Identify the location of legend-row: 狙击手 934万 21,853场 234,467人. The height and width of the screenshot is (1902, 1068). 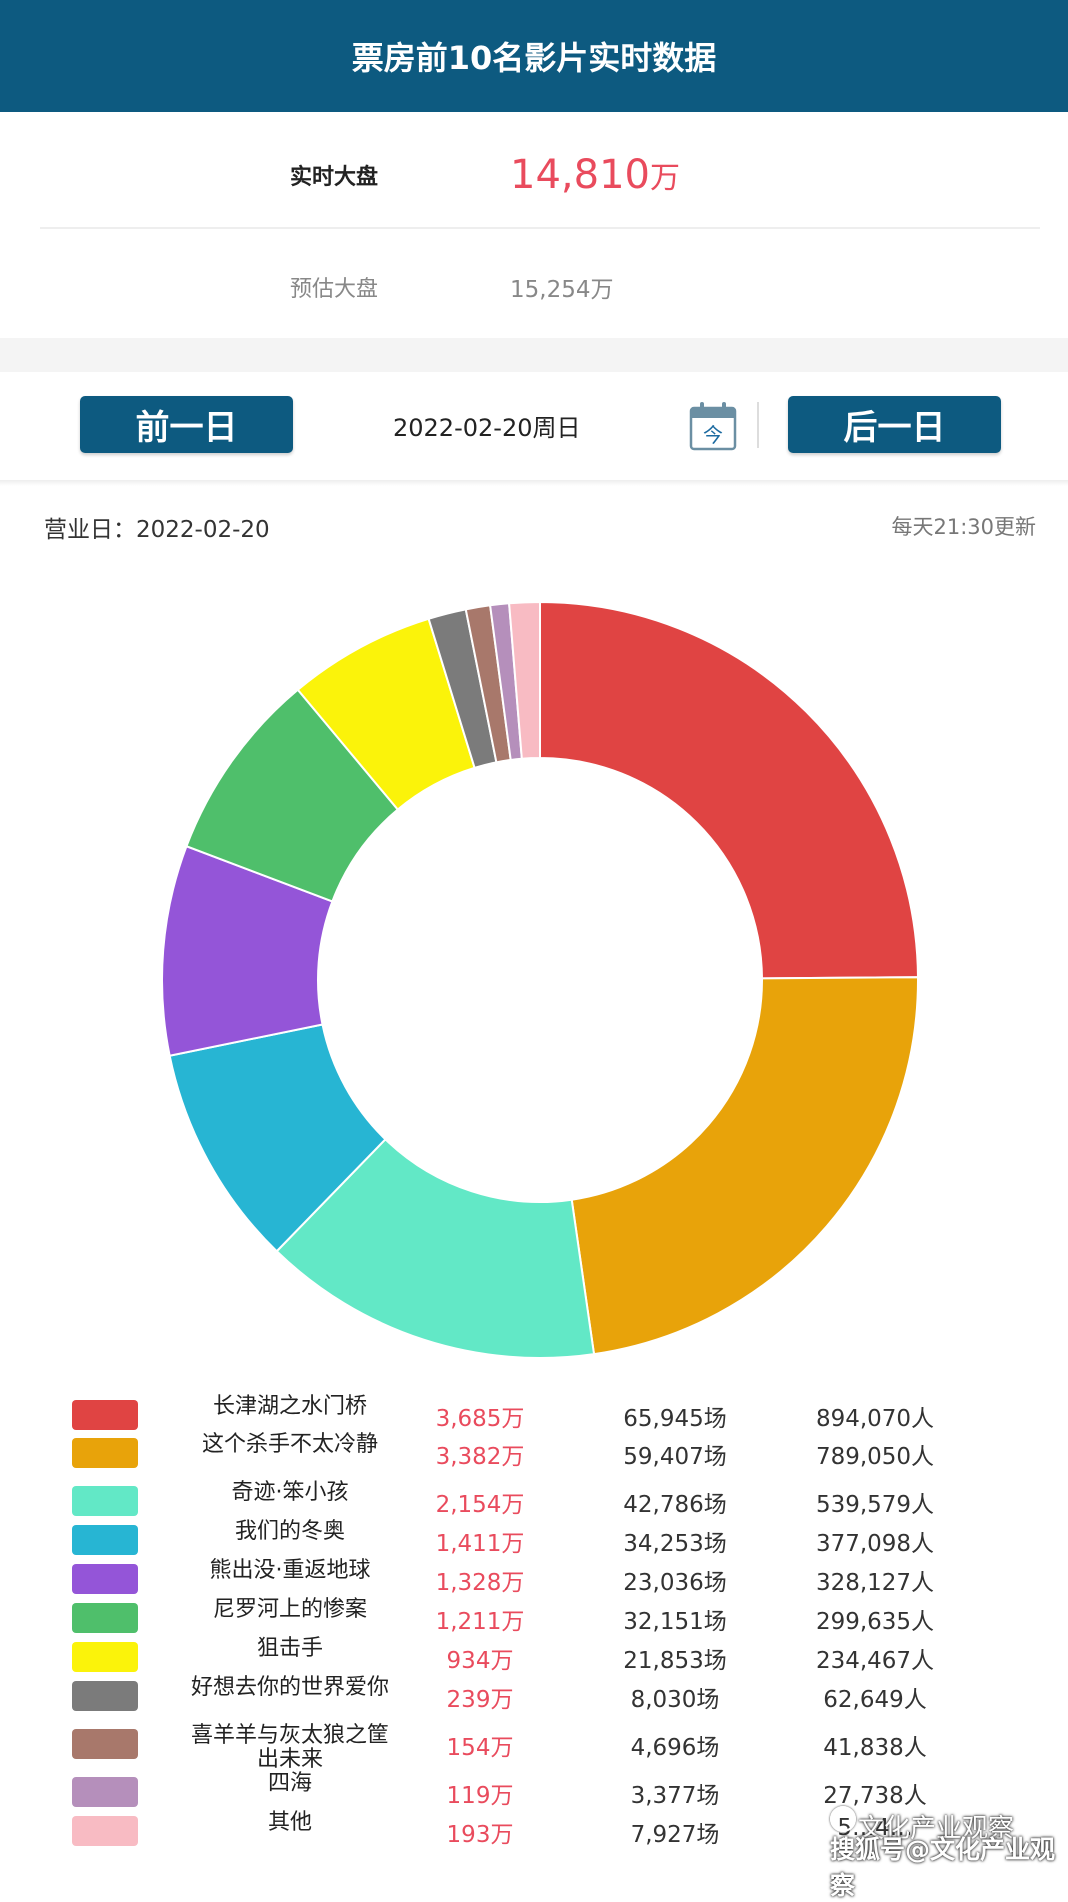
(534, 1655).